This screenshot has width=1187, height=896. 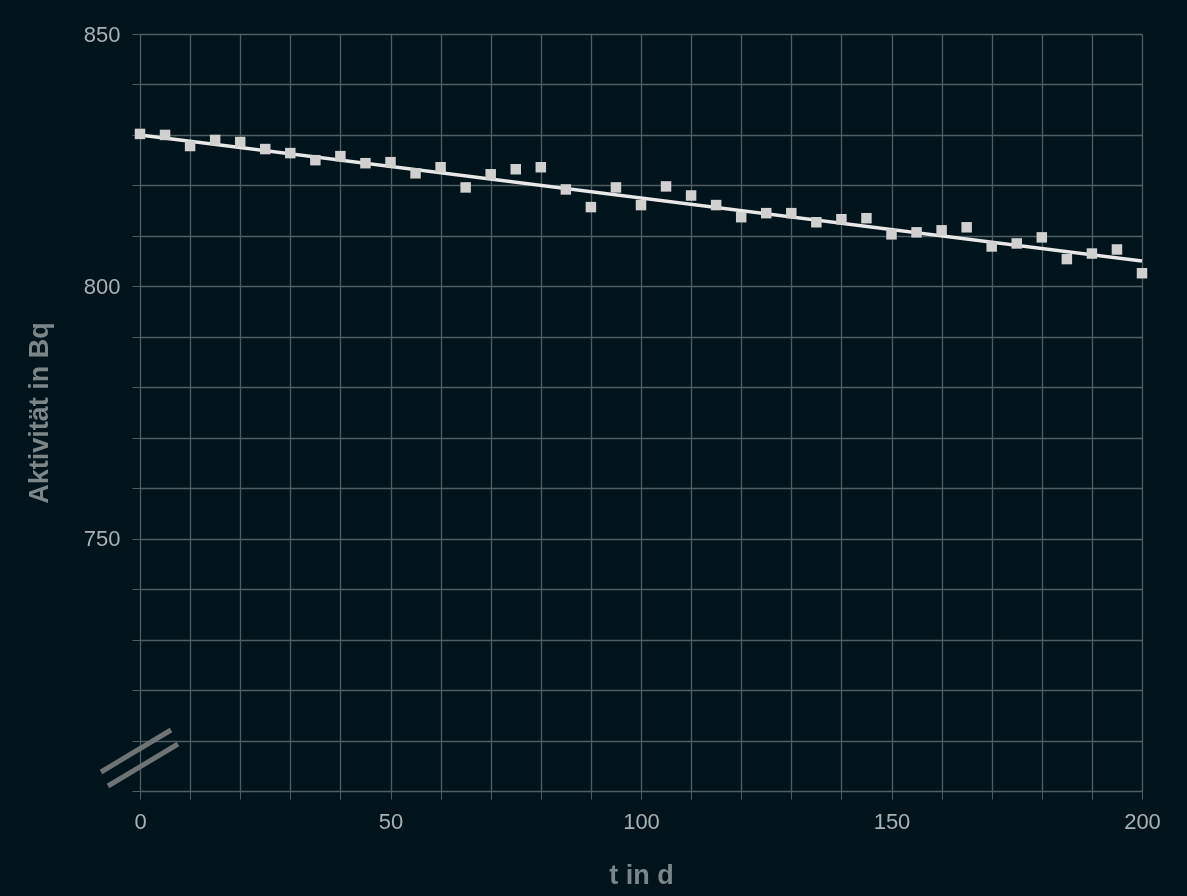 What do you see at coordinates (641, 821) in the screenshot?
I see `x-tick-label: 100` at bounding box center [641, 821].